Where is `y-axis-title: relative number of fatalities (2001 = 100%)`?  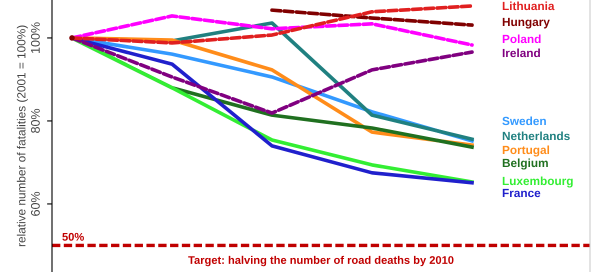
y-axis-title: relative number of fatalities (2001 = 100%) is located at coordinates (22, 136).